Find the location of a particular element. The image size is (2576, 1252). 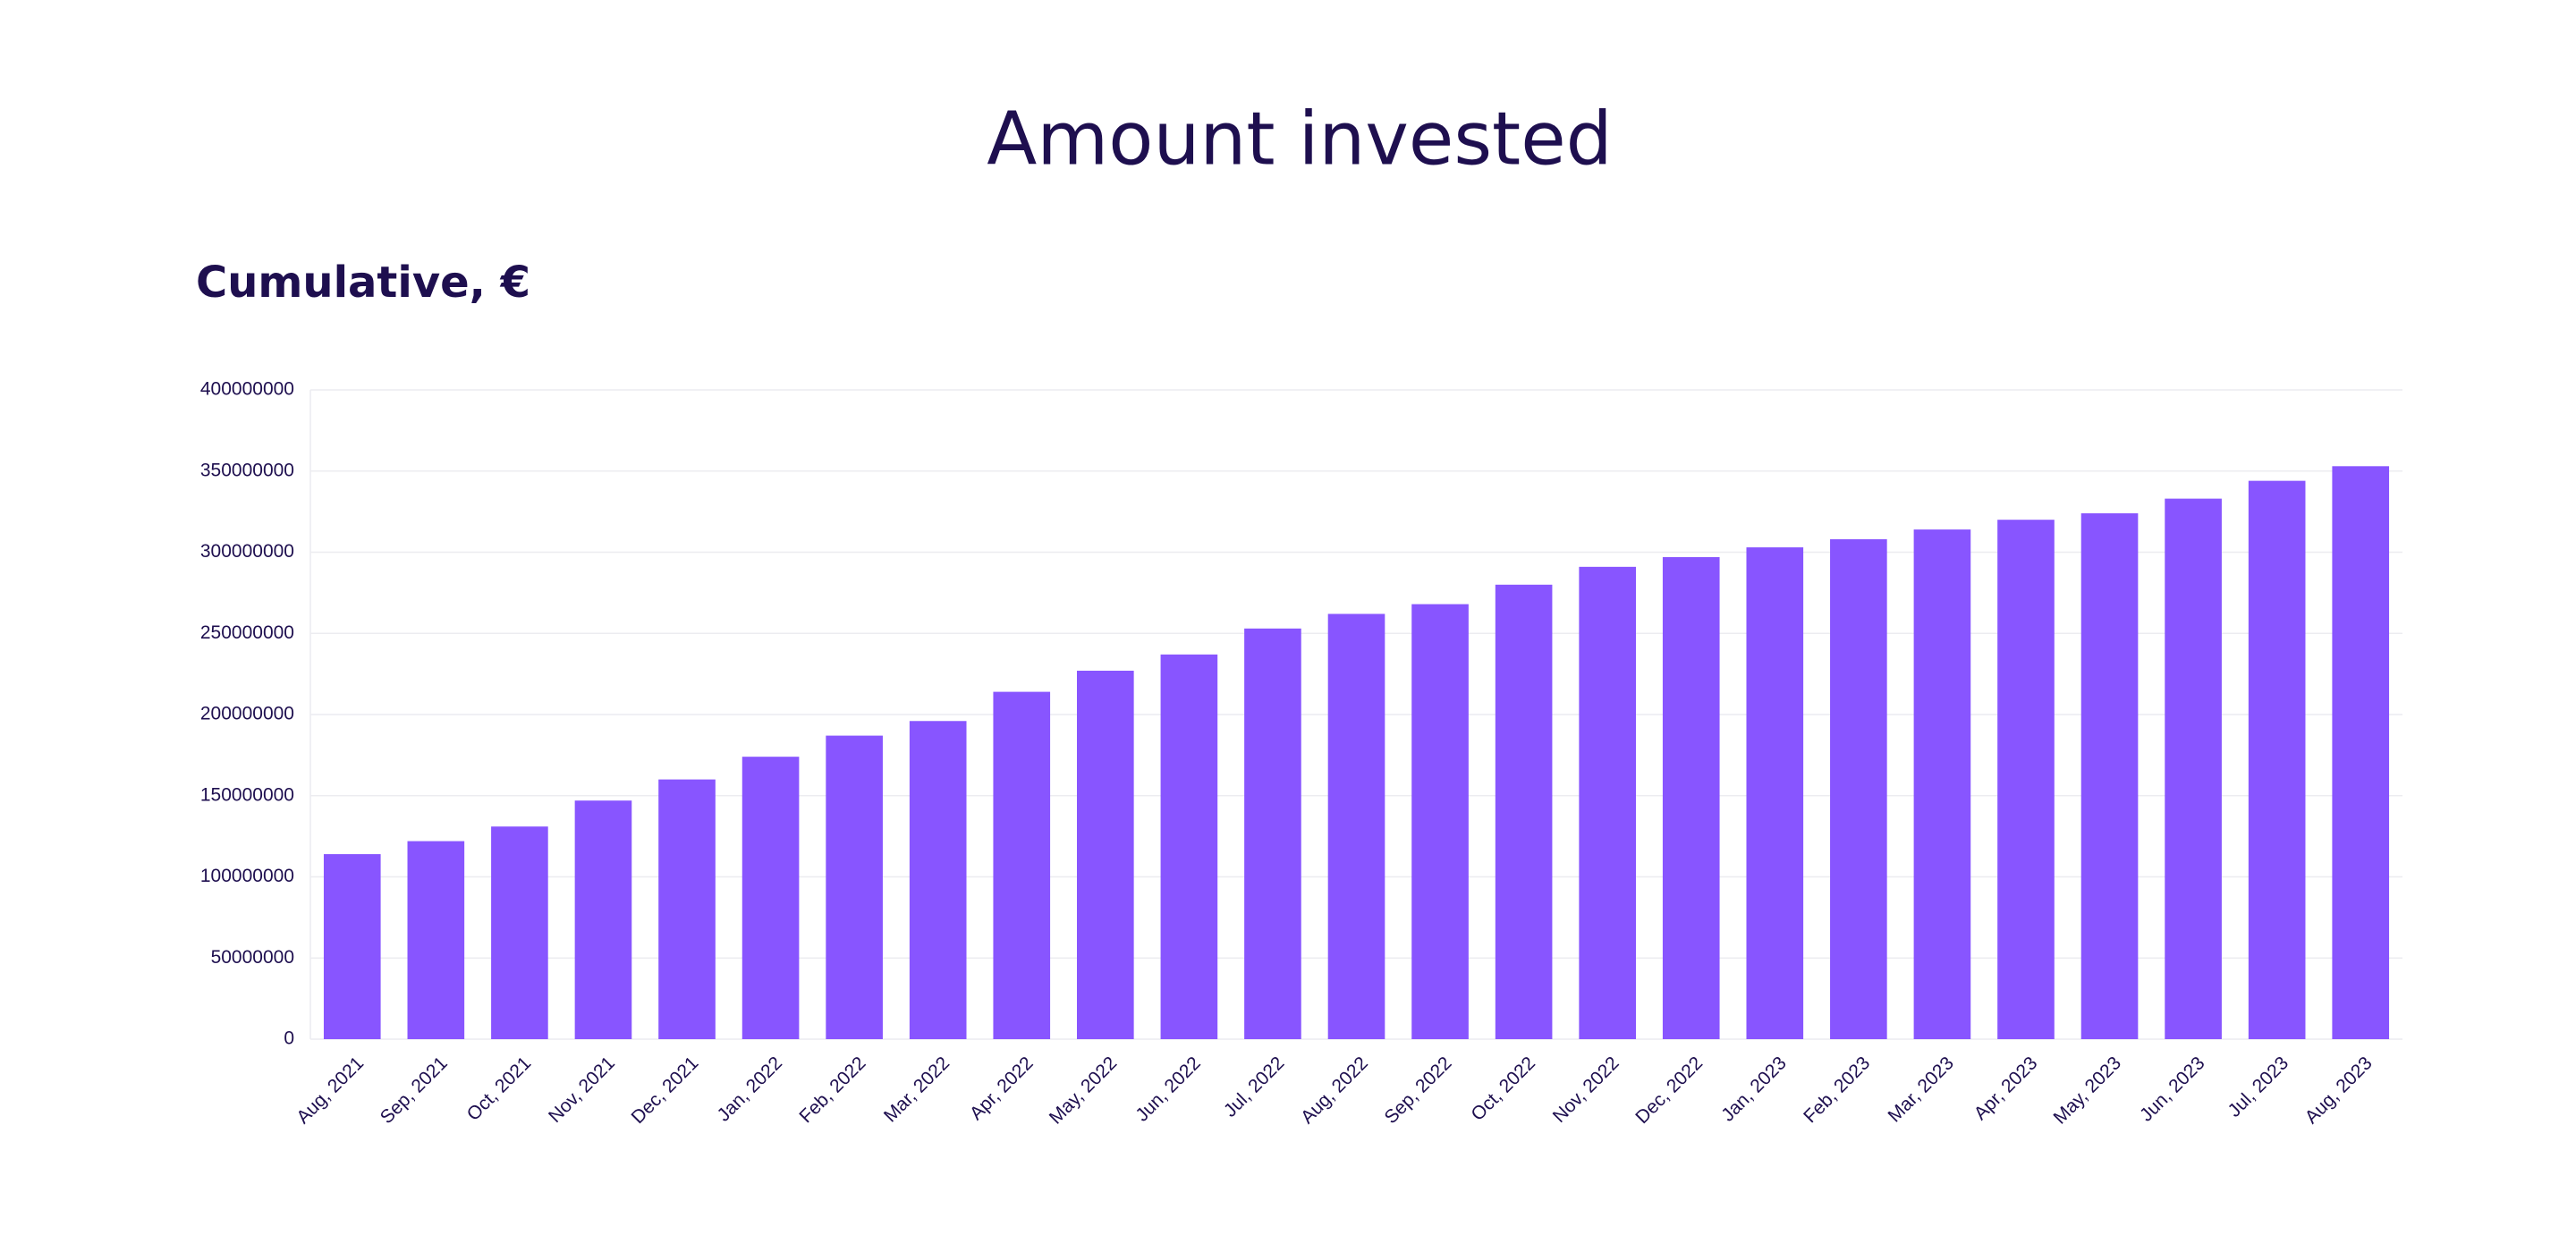

y-tick-label: 0 is located at coordinates (289, 1038).